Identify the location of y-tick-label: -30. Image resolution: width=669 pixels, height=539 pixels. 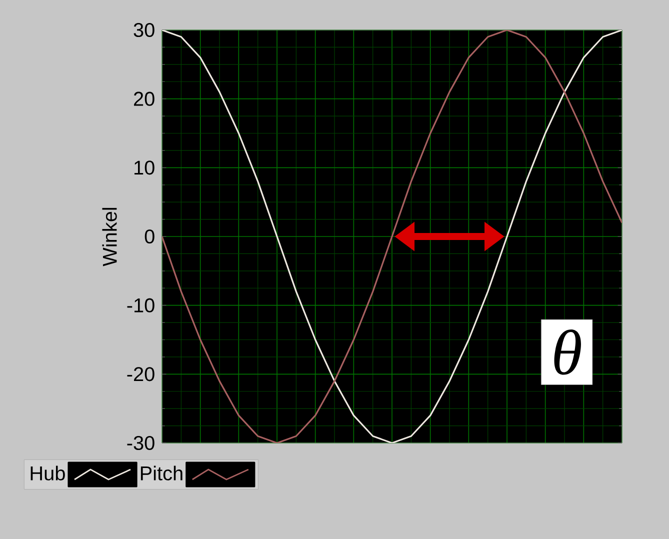
(140, 443).